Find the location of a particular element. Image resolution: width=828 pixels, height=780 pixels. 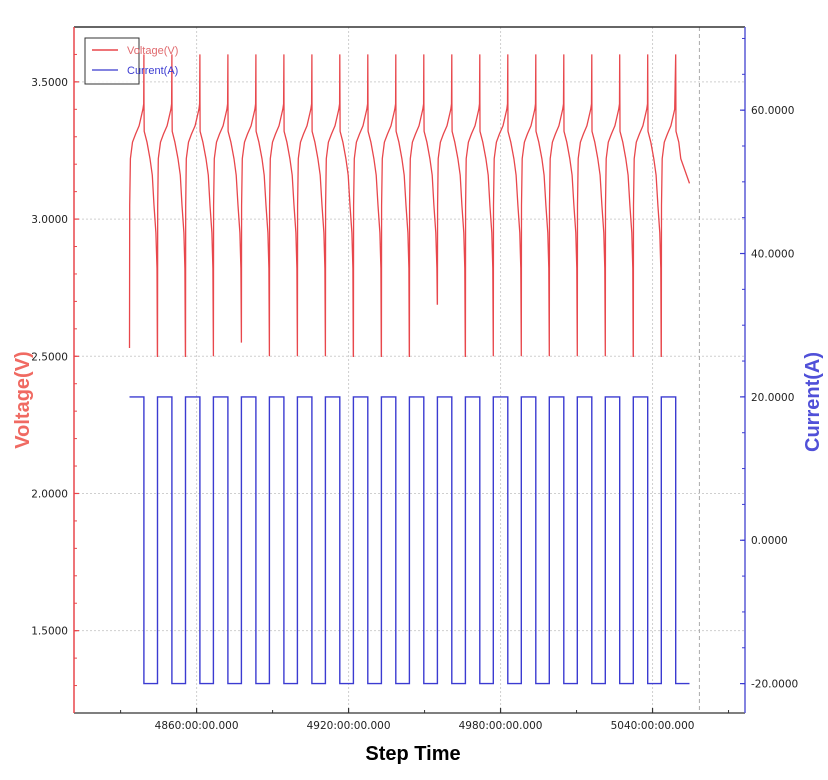

right-y-tick-label: 60.0000 is located at coordinates (772, 111).